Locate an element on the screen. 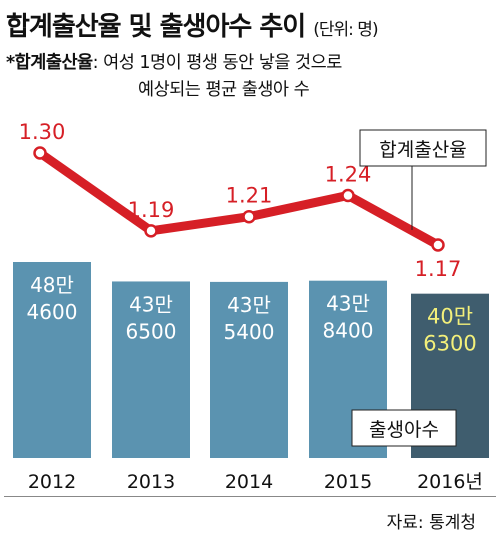 Image resolution: width=500 pixels, height=538 pixels. x-tick-2013: 2013 is located at coordinates (151, 482).